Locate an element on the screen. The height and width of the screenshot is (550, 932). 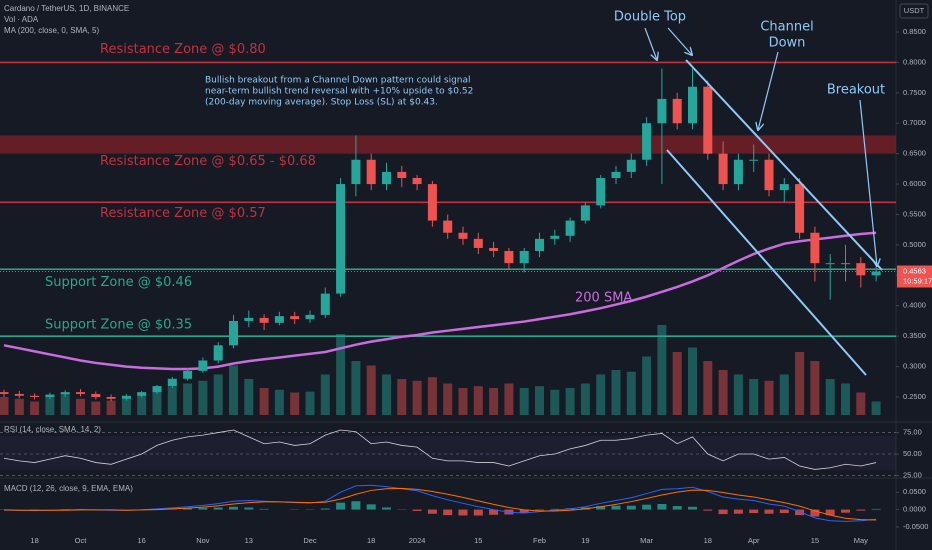
currency-box is located at coordinates (914, 11).